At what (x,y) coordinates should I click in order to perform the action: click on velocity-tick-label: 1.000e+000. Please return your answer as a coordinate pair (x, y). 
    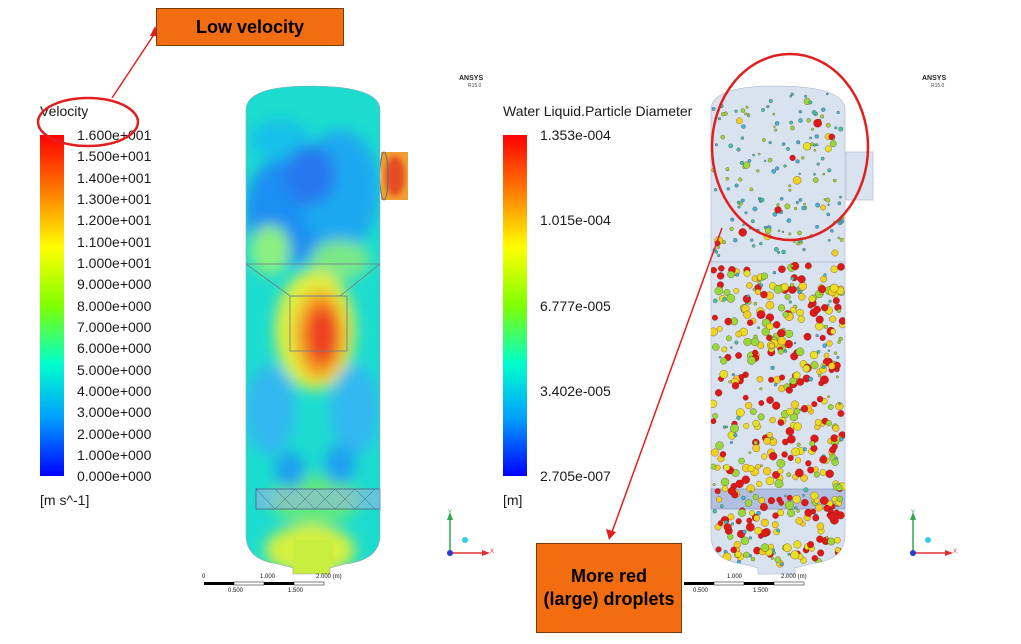
    Looking at the image, I should click on (114, 455).